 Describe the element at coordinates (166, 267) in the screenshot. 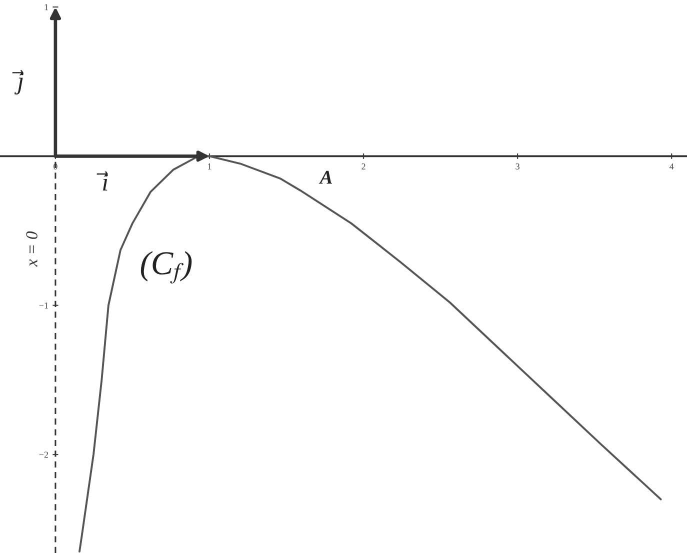

I see `annotation: (C$_{f}$)` at that location.